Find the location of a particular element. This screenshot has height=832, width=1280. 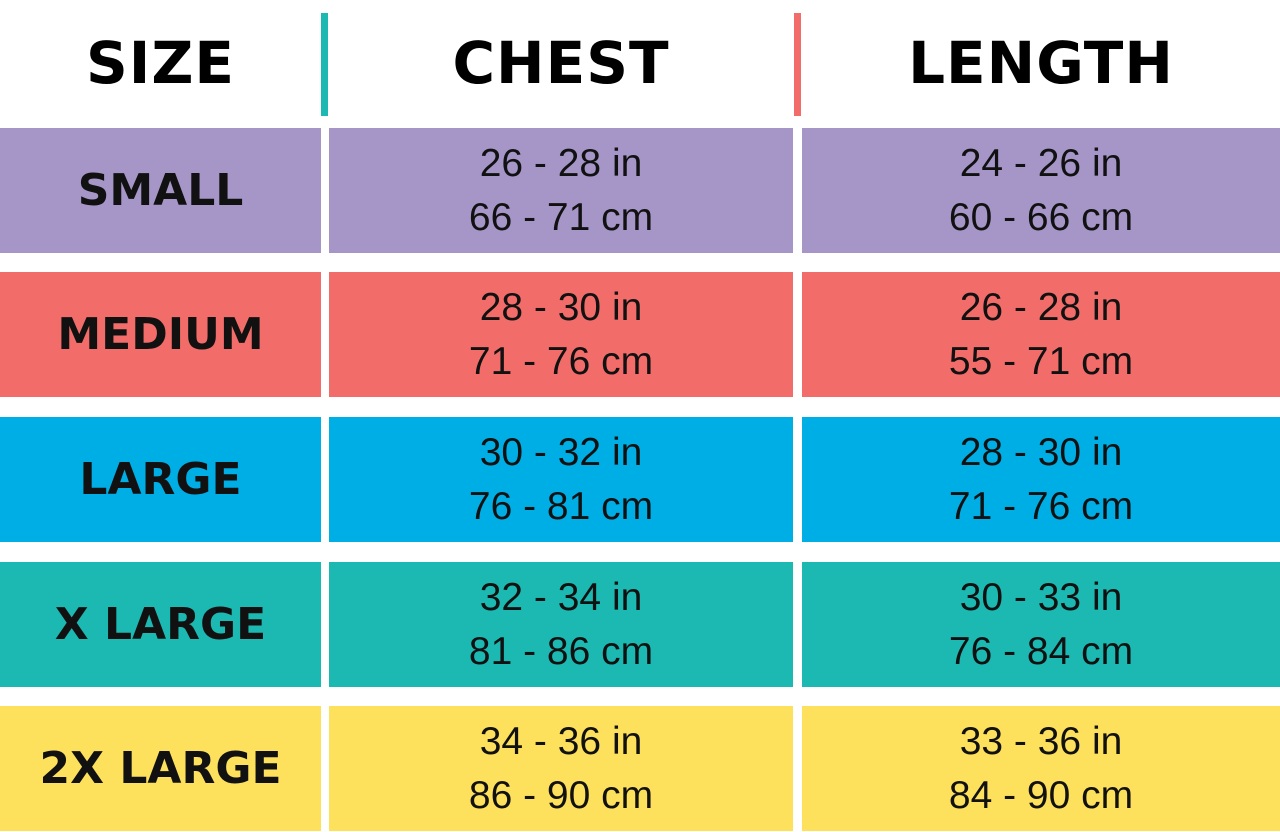

length-inches: 28 - 30 in is located at coordinates (1041, 452).